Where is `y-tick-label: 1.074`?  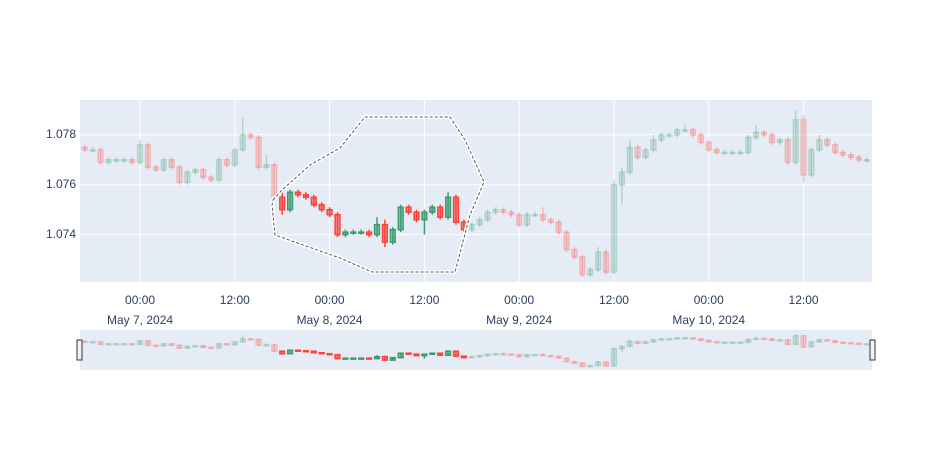 y-tick-label: 1.074 is located at coordinates (61, 234).